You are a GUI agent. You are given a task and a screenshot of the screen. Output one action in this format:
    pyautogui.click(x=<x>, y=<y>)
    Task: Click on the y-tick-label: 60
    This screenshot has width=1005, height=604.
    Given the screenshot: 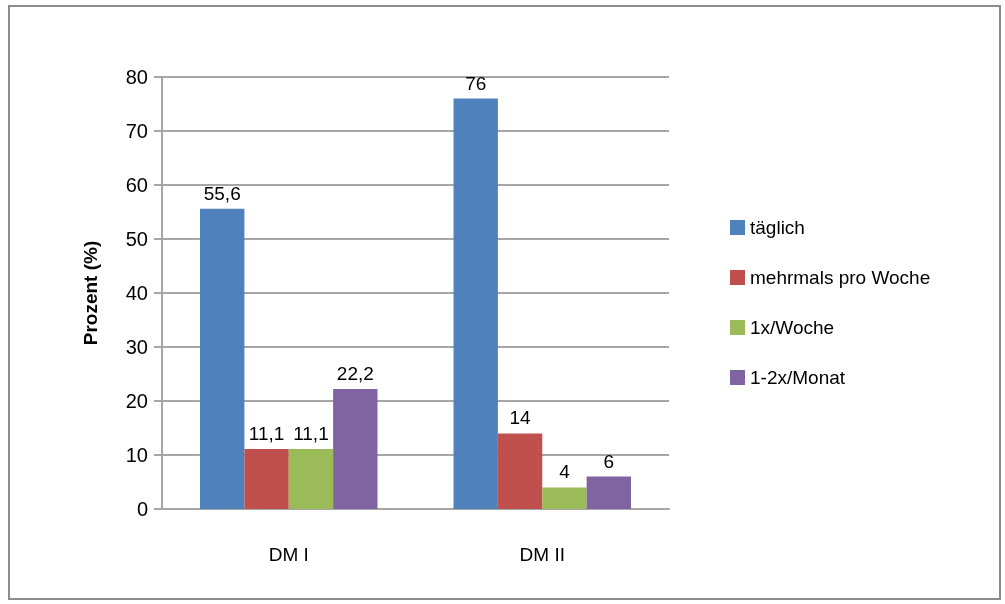 What is the action you would take?
    pyautogui.click(x=136, y=185)
    